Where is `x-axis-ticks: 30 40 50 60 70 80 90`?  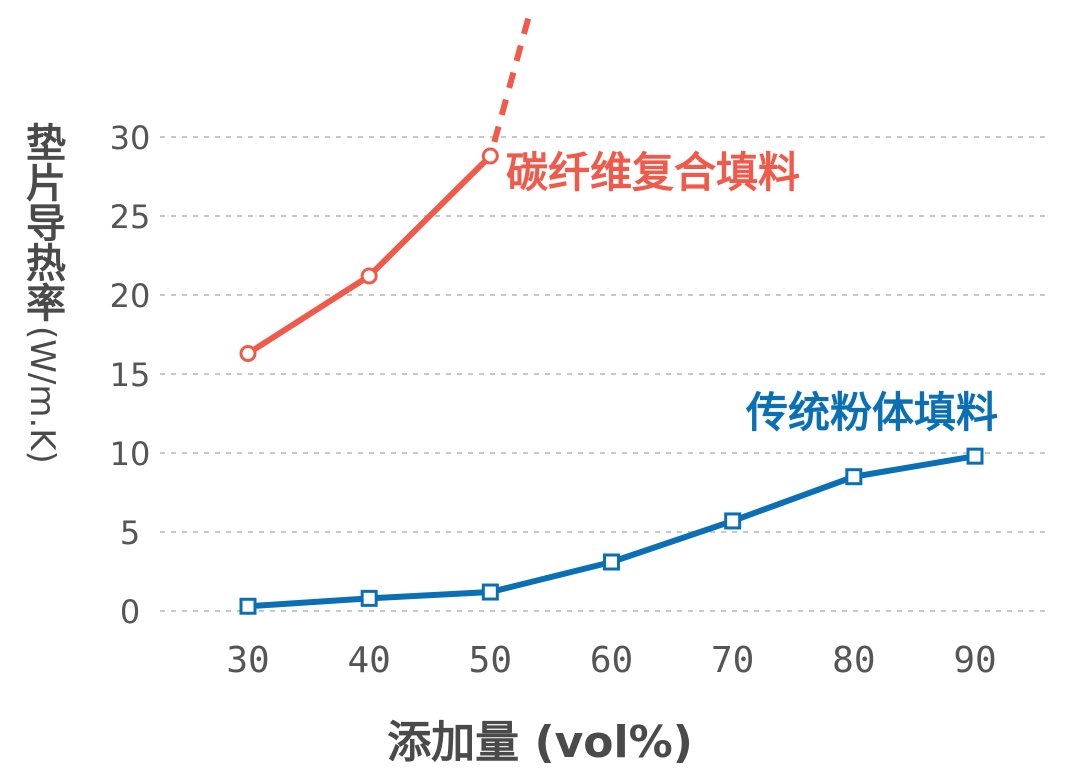 x-axis-ticks: 30 40 50 60 70 80 90 is located at coordinates (611, 660).